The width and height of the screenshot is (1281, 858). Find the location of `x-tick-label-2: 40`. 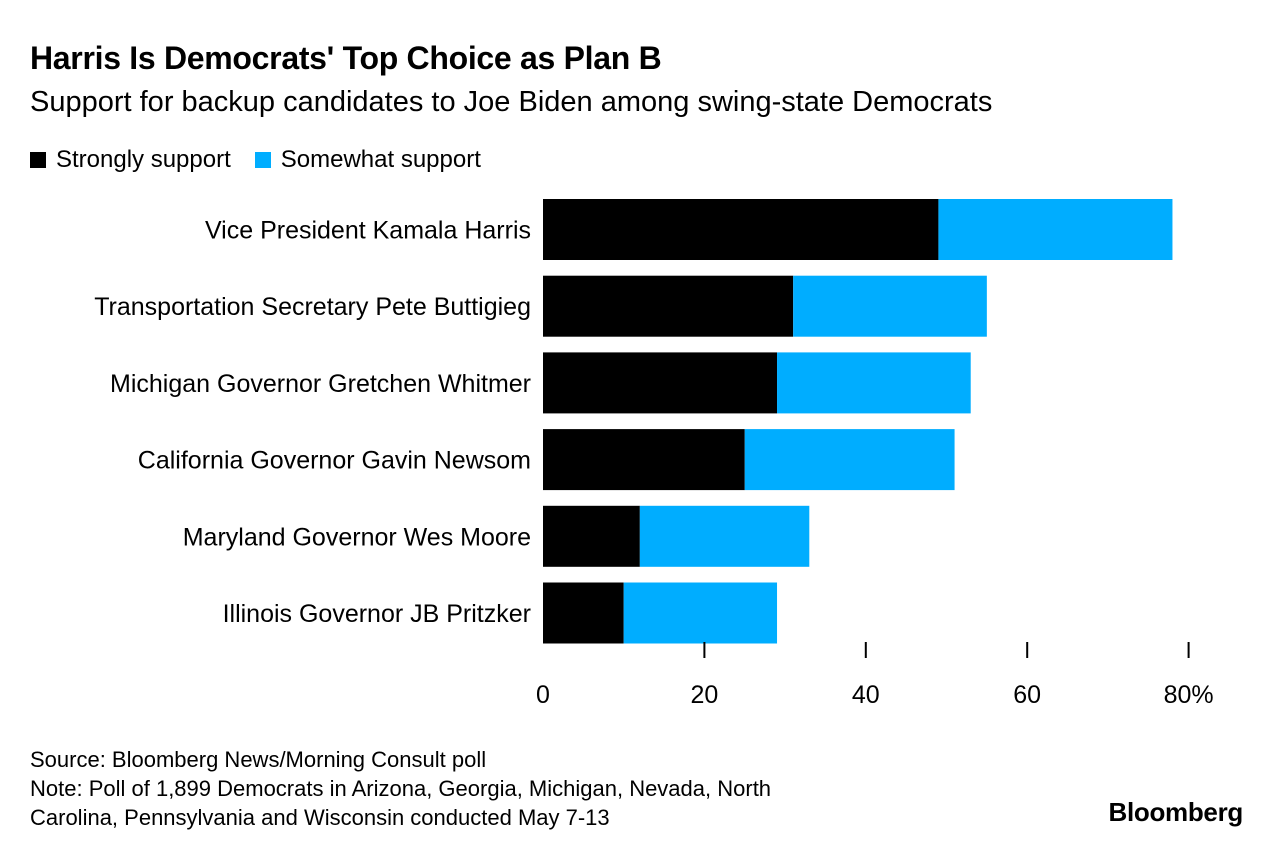

x-tick-label-2: 40 is located at coordinates (866, 695).